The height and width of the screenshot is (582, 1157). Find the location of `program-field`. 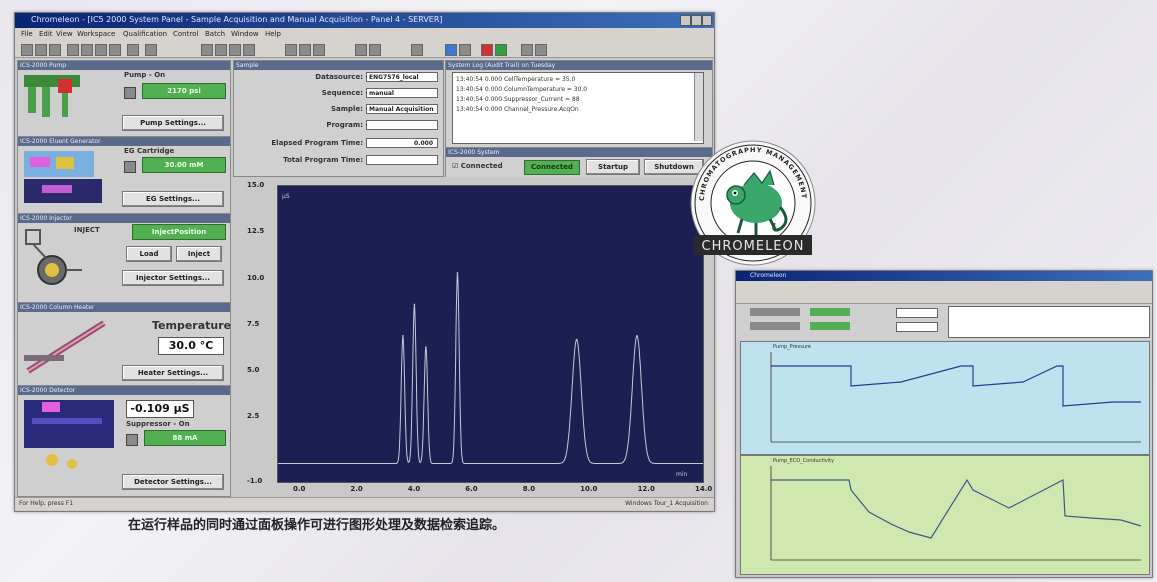

program-field is located at coordinates (402, 125).